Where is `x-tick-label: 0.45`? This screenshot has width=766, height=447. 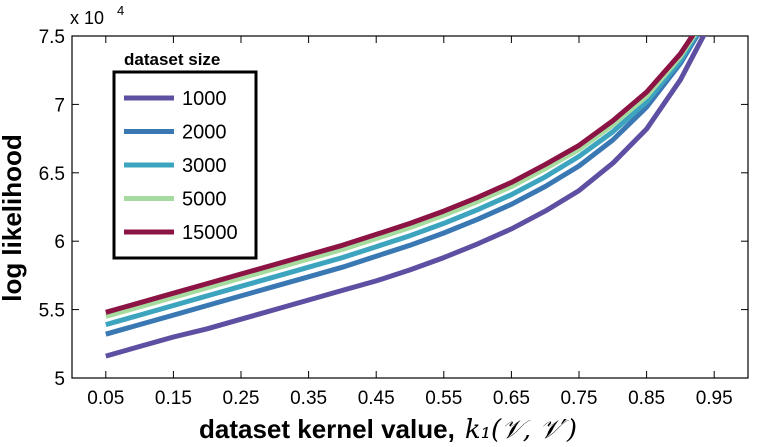
x-tick-label: 0.45 is located at coordinates (376, 398).